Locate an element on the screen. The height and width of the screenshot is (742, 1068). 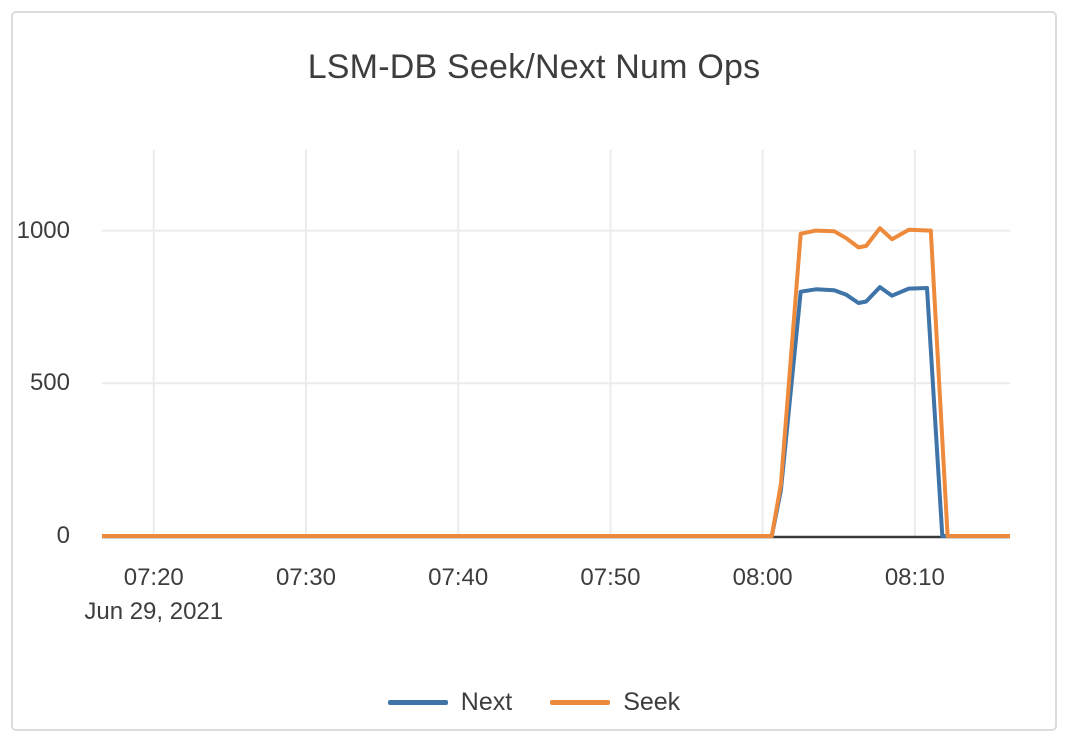
x-tick-label: 07:30 is located at coordinates (305, 577).